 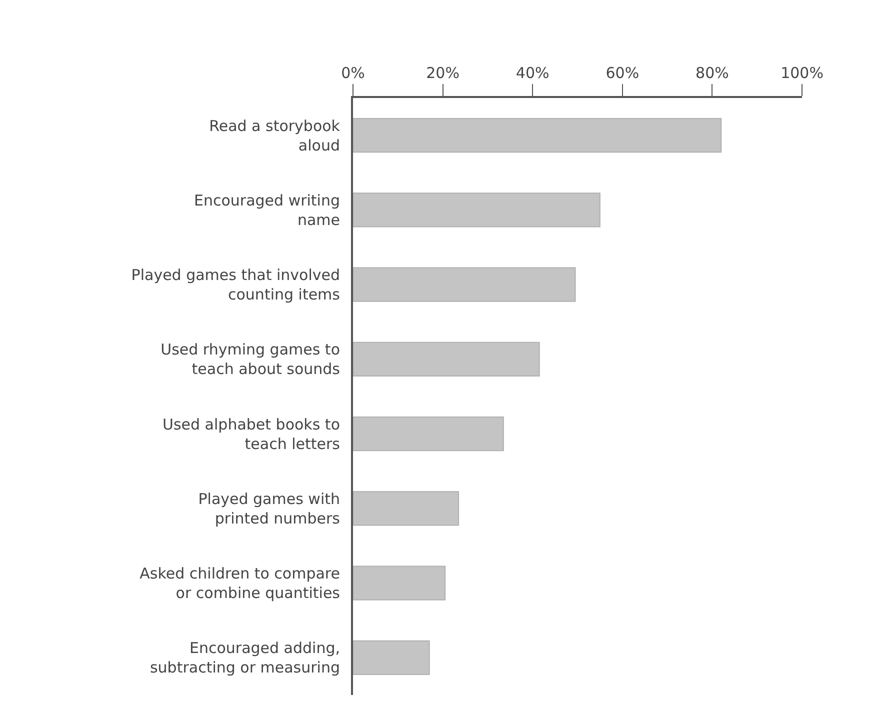 I want to click on x-tick-label: 100%, so click(x=802, y=73).